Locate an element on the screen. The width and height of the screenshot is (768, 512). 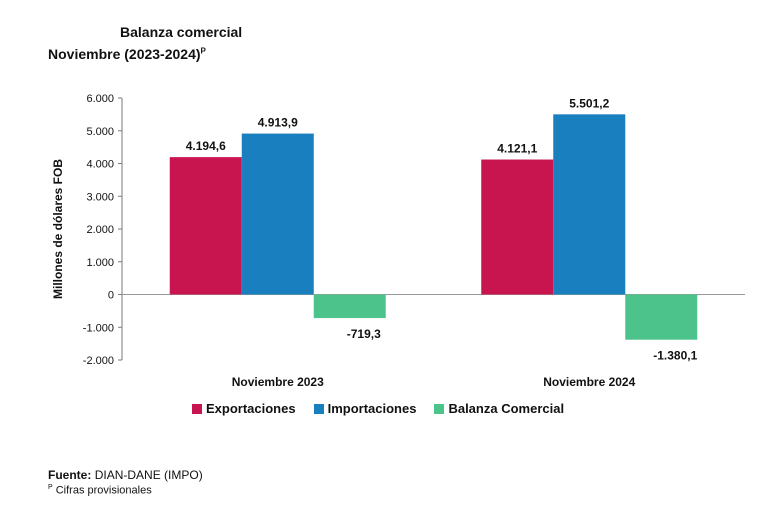
legend-item-exportaciones: Exportaciones is located at coordinates (244, 408).